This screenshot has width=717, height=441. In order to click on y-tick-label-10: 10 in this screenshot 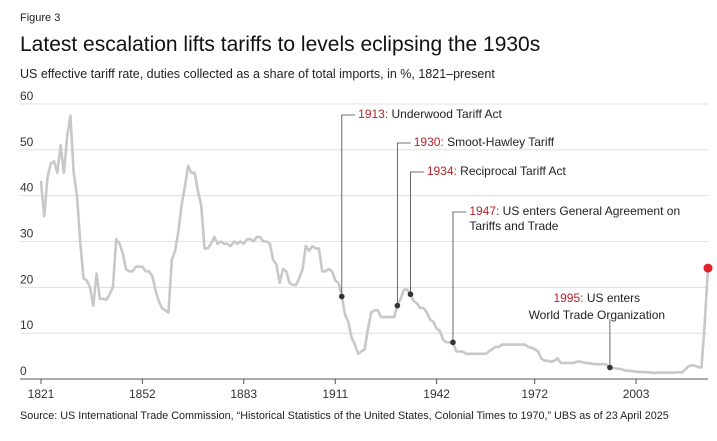, I will do `click(27, 325)`.